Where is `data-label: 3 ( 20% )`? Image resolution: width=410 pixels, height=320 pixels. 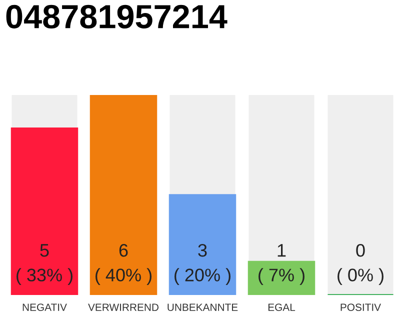 data-label: 3 ( 20% ) is located at coordinates (202, 264).